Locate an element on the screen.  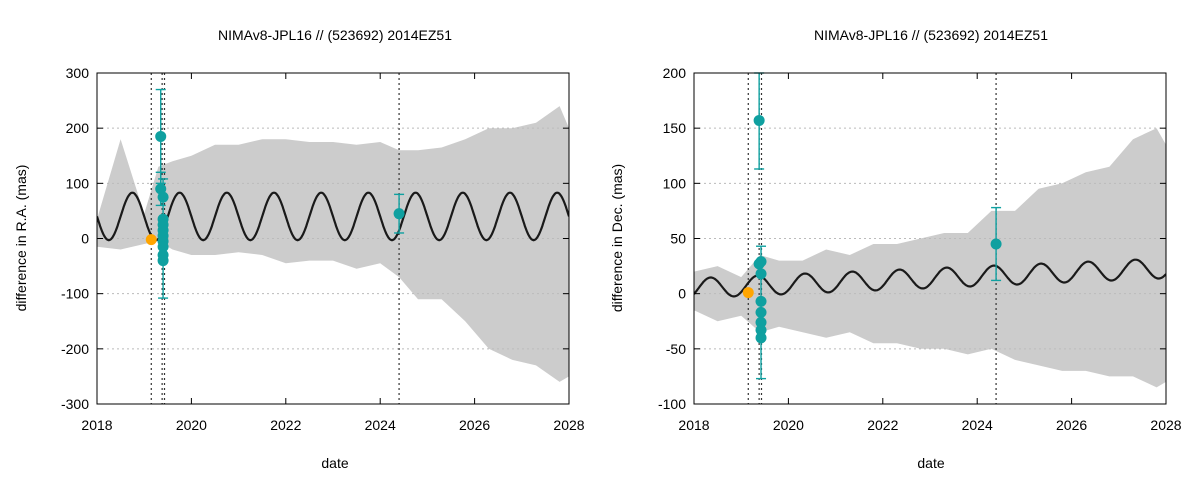
ra-x-axis-label: date is located at coordinates (334, 463).